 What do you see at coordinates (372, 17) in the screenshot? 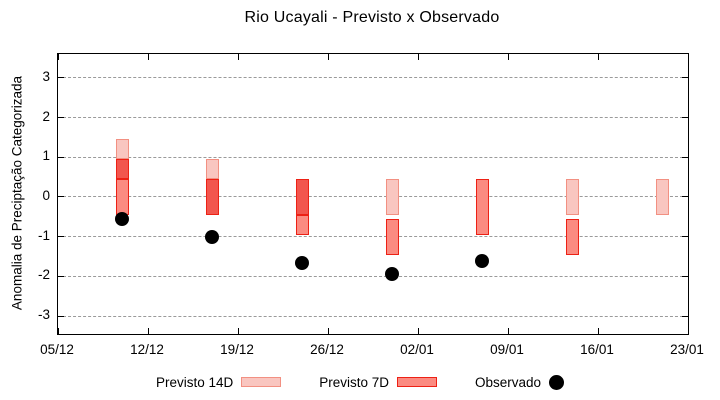
I see `chart-title: Rio Ucayali - Previsto x Observado` at bounding box center [372, 17].